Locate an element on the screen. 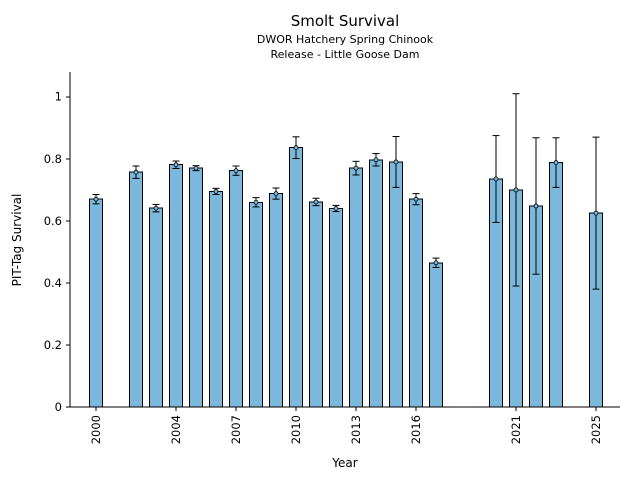 The width and height of the screenshot is (640, 480). y-tick-label-0.8: 0.8 is located at coordinates (53, 159).